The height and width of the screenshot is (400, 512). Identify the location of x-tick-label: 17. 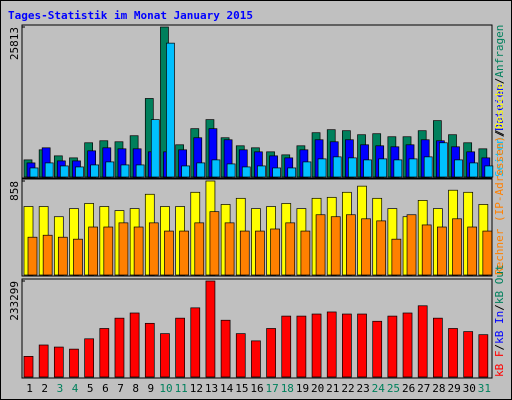
(272, 388).